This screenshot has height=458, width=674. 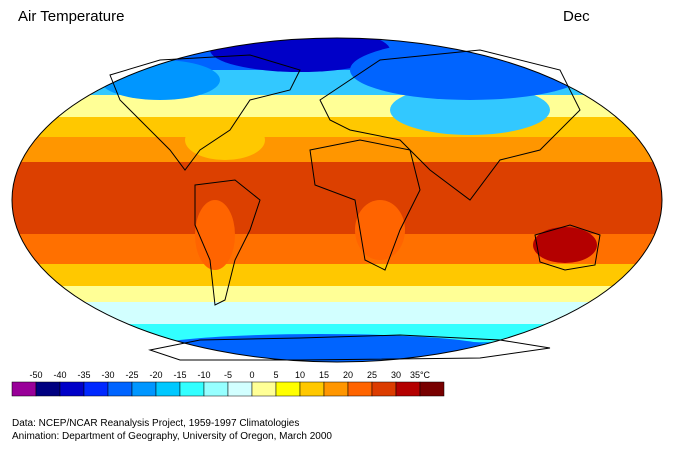 What do you see at coordinates (251, 375) in the screenshot?
I see `legend-label: 0` at bounding box center [251, 375].